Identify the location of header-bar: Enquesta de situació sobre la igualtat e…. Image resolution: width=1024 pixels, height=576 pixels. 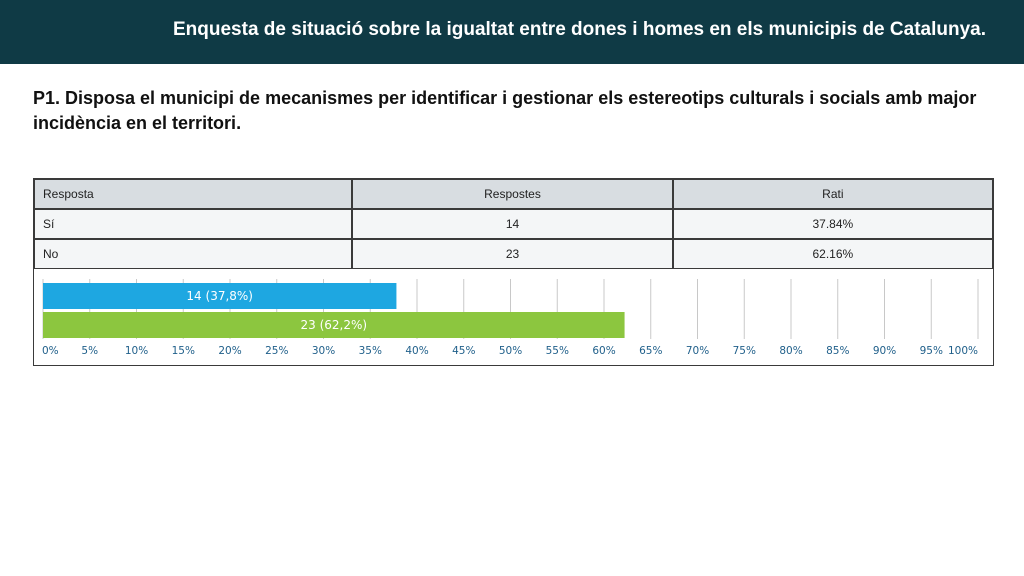
(512, 32).